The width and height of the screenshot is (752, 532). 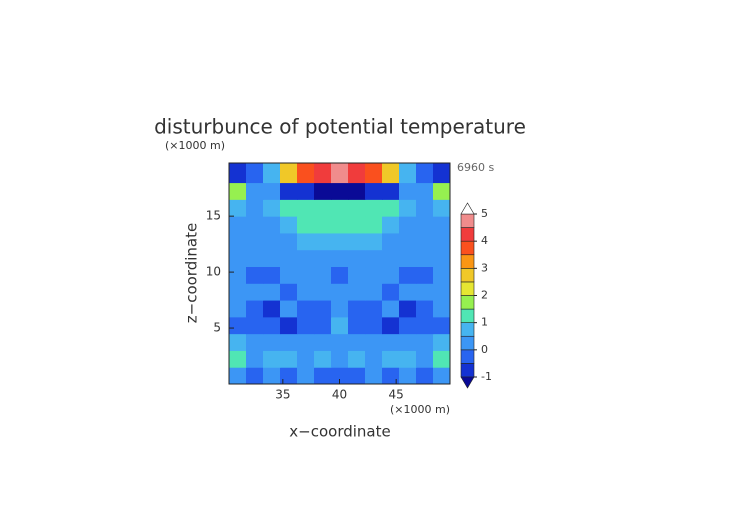 What do you see at coordinates (195, 145) in the screenshot?
I see `y-unit-label: (×1000 m)` at bounding box center [195, 145].